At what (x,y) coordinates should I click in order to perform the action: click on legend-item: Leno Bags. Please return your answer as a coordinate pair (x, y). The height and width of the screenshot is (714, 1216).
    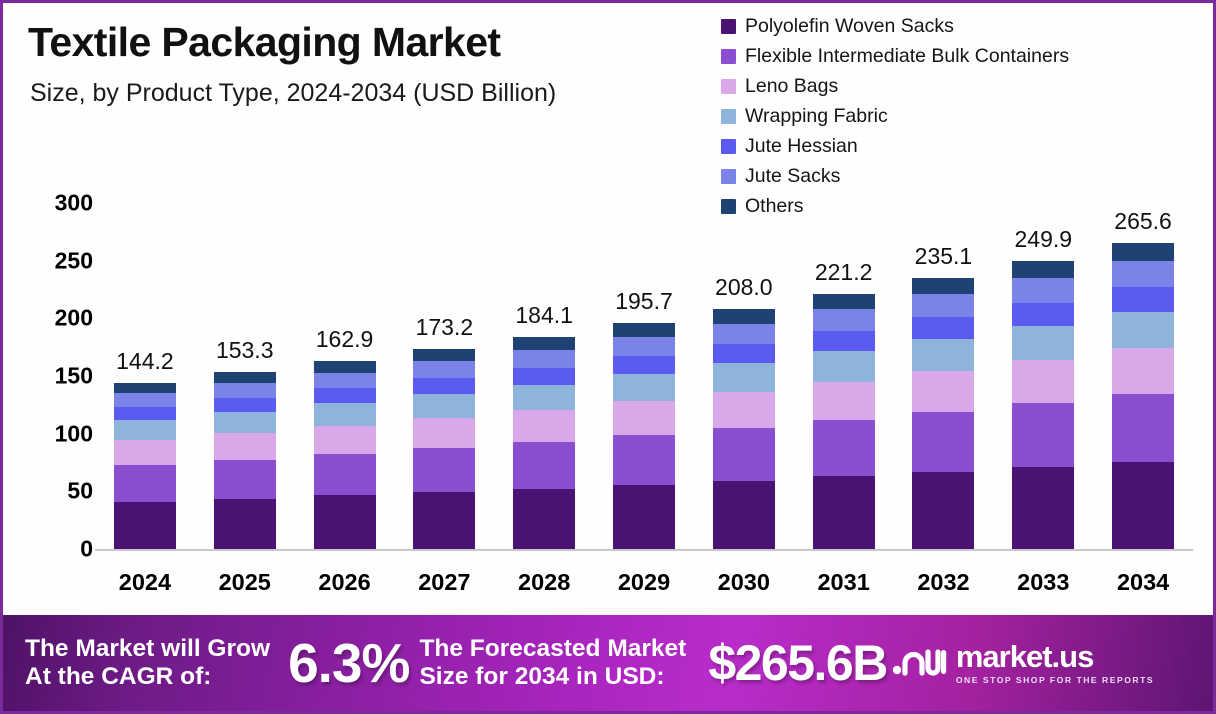
    Looking at the image, I should click on (956, 86).